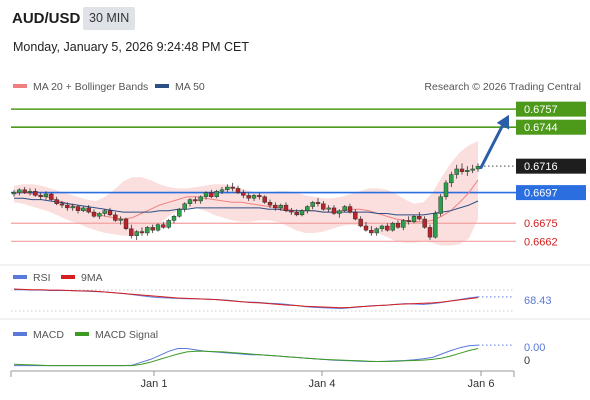 Image resolution: width=590 pixels, height=400 pixels. What do you see at coordinates (20, 334) in the screenshot?
I see `macd-legend-swatch` at bounding box center [20, 334].